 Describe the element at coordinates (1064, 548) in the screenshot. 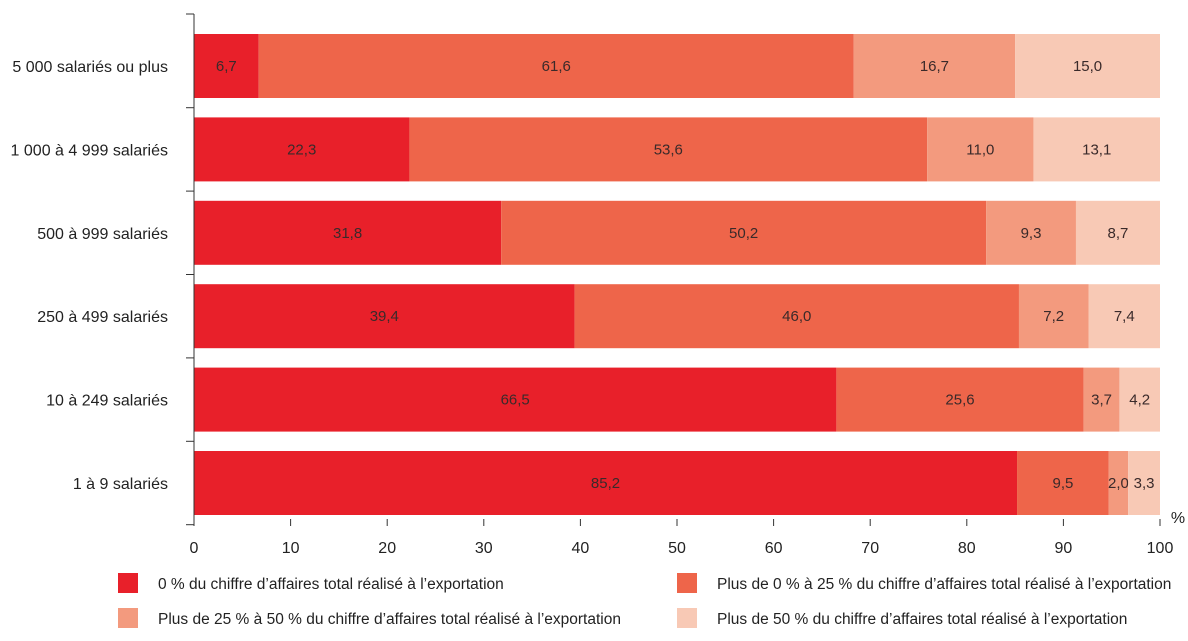

I see `x-tick-label: 90` at that location.